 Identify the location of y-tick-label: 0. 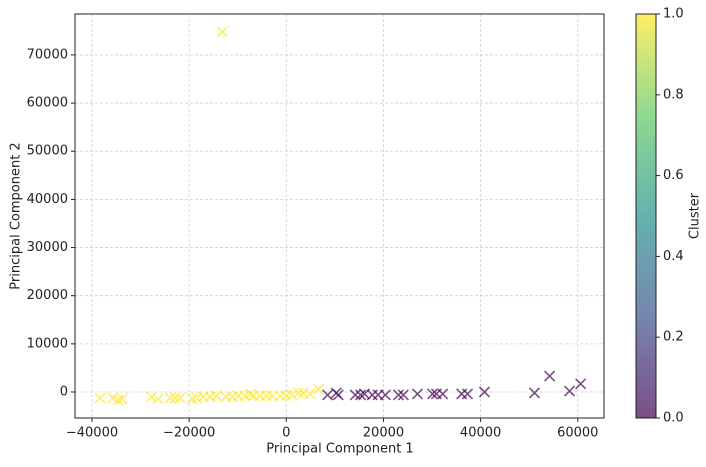
(64, 391).